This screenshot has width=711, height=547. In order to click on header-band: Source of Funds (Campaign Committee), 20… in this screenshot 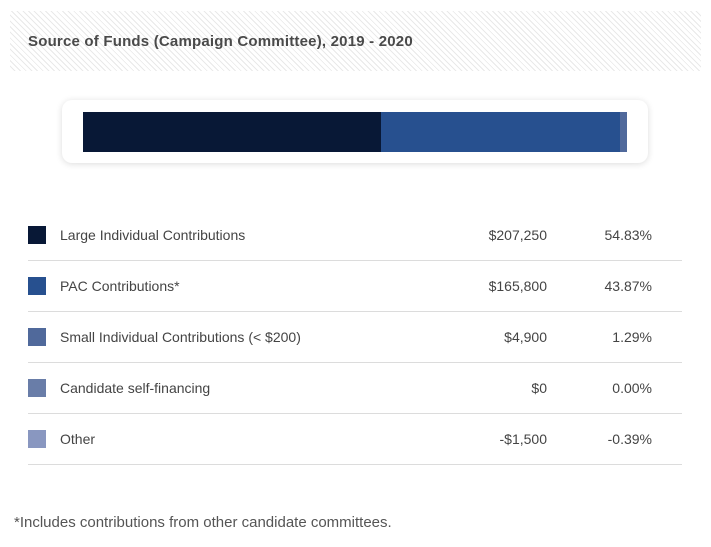, I will do `click(355, 41)`.